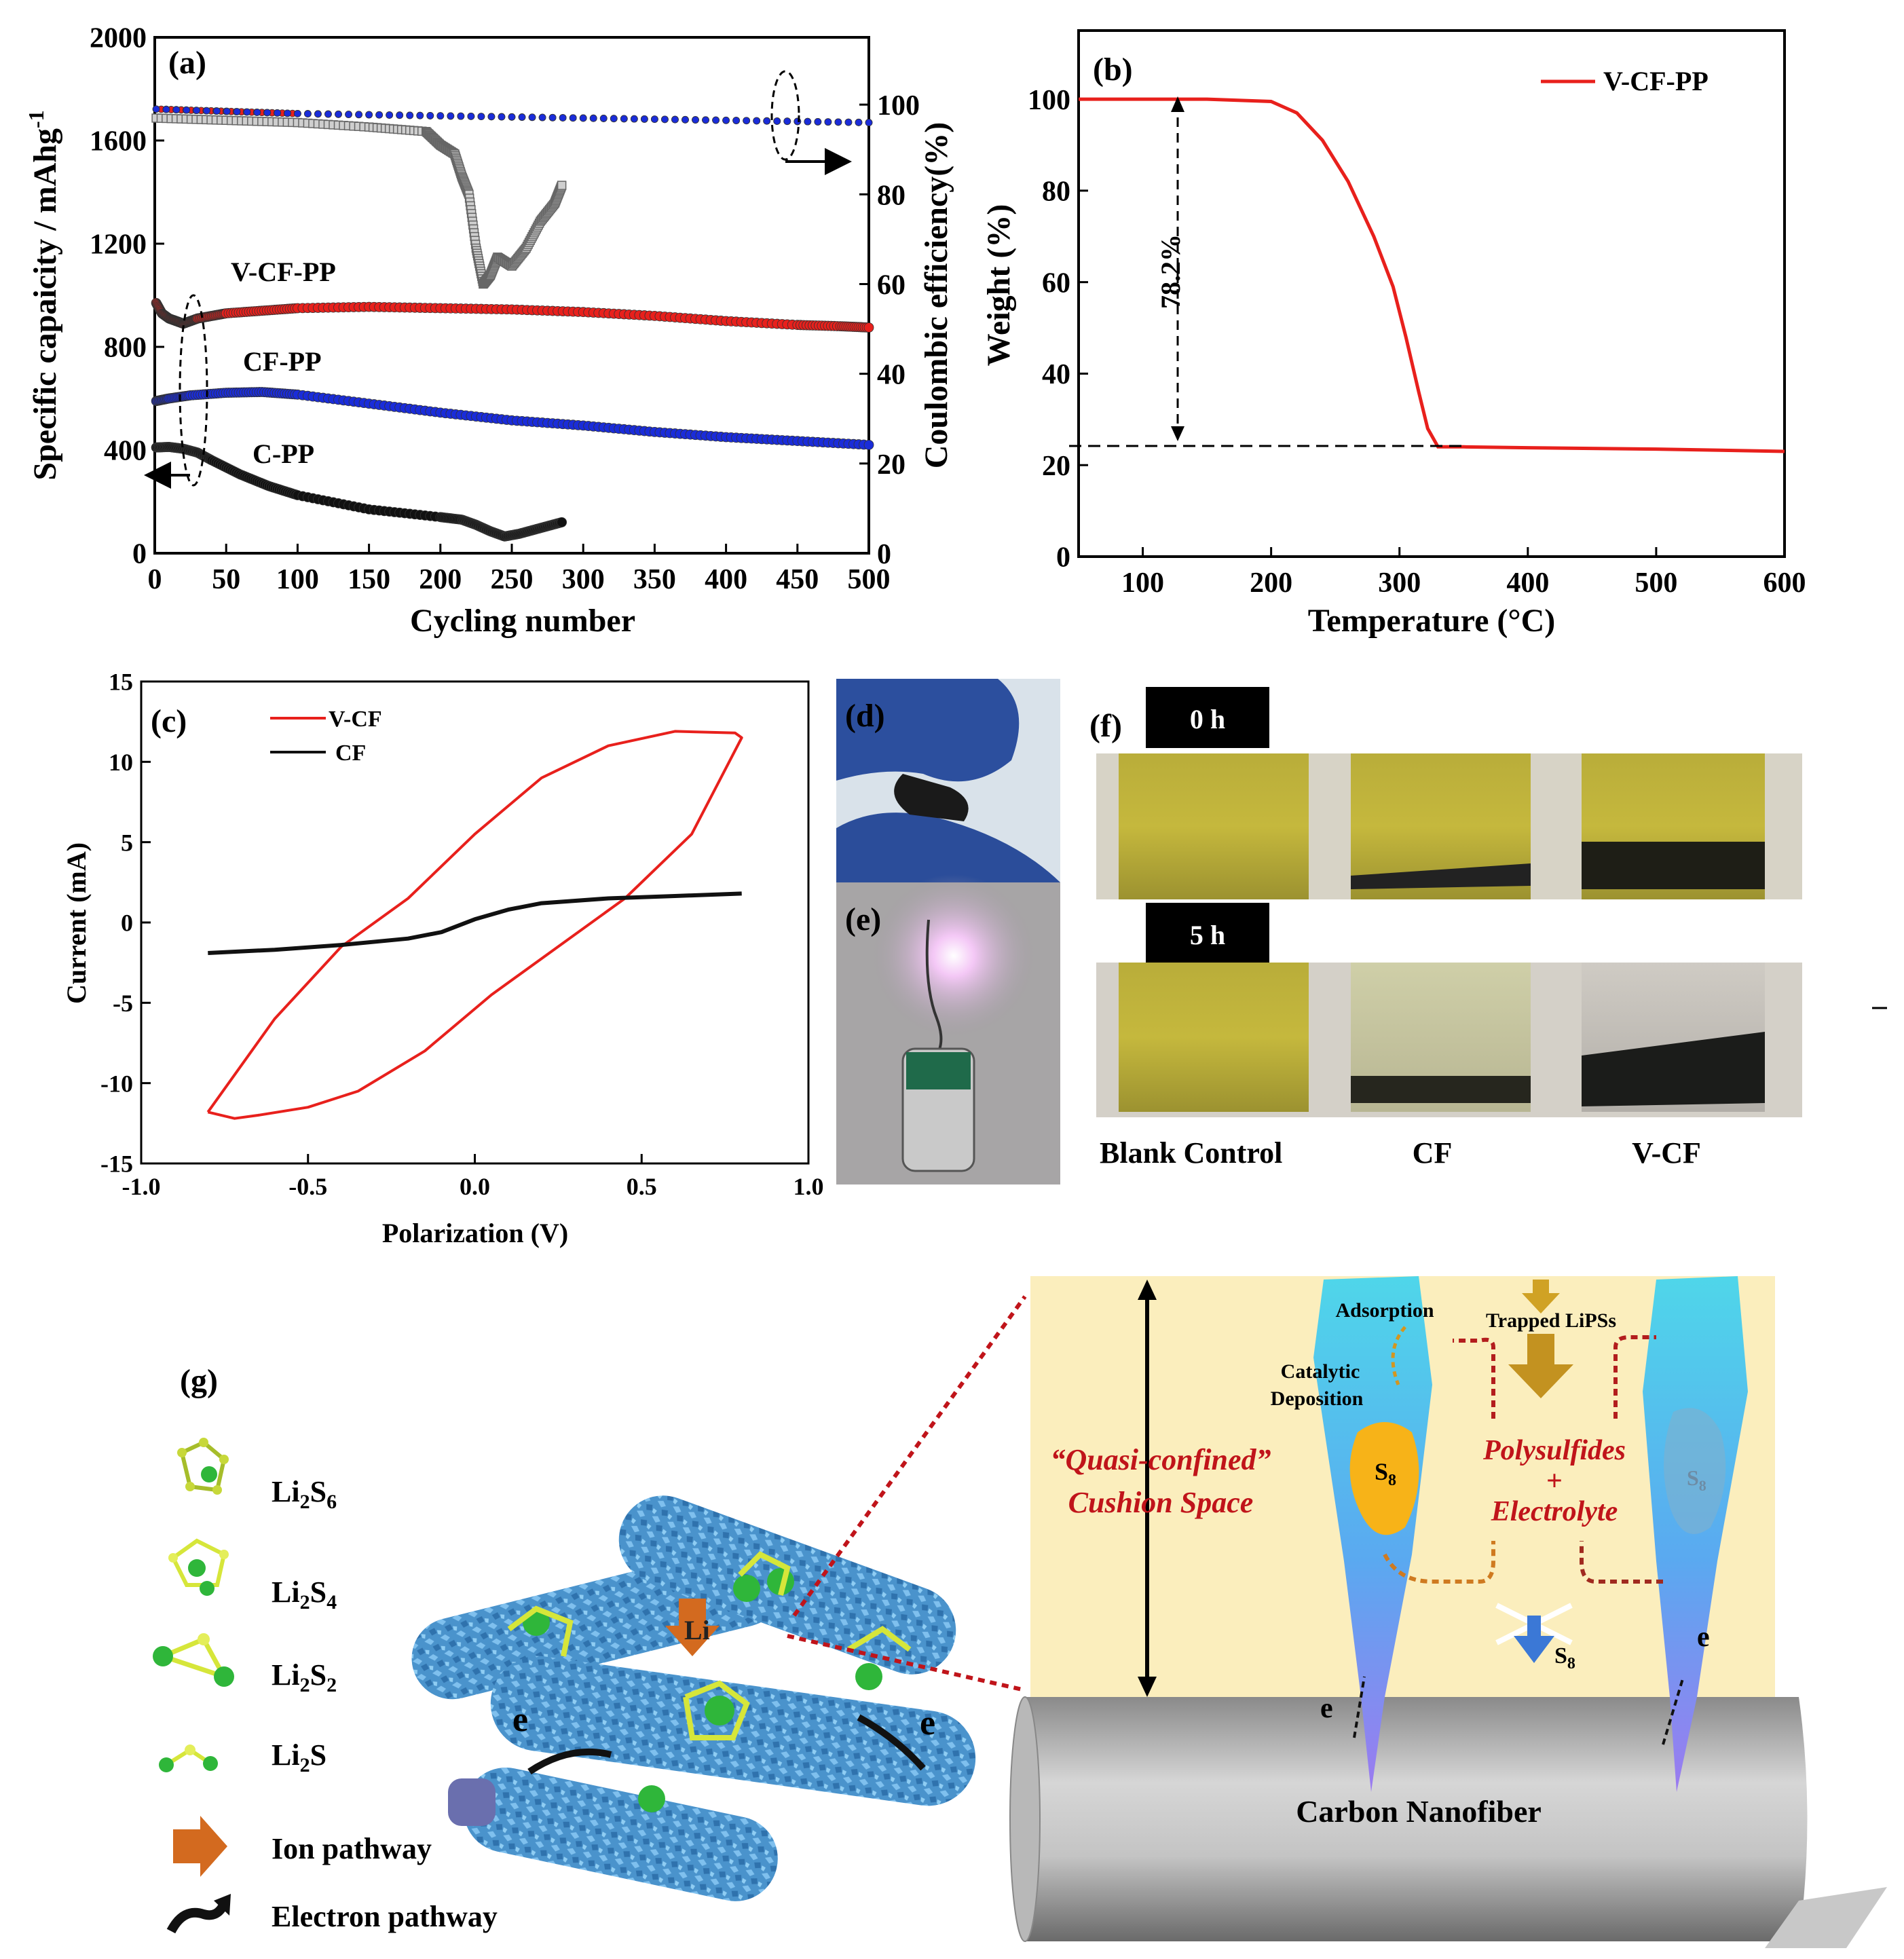 This screenshot has width=1904, height=1959. I want to click on carbon-nanofiber-label: Carbon Nanofiber, so click(1419, 1811).